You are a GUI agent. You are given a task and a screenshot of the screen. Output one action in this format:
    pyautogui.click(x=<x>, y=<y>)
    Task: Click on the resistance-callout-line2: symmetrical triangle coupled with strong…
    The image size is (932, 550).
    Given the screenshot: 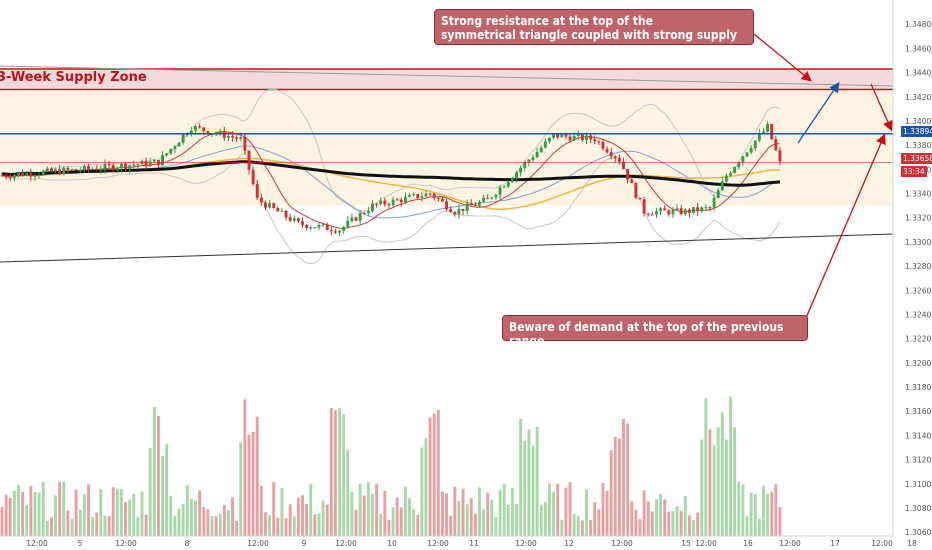 What is the action you would take?
    pyautogui.click(x=589, y=42)
    